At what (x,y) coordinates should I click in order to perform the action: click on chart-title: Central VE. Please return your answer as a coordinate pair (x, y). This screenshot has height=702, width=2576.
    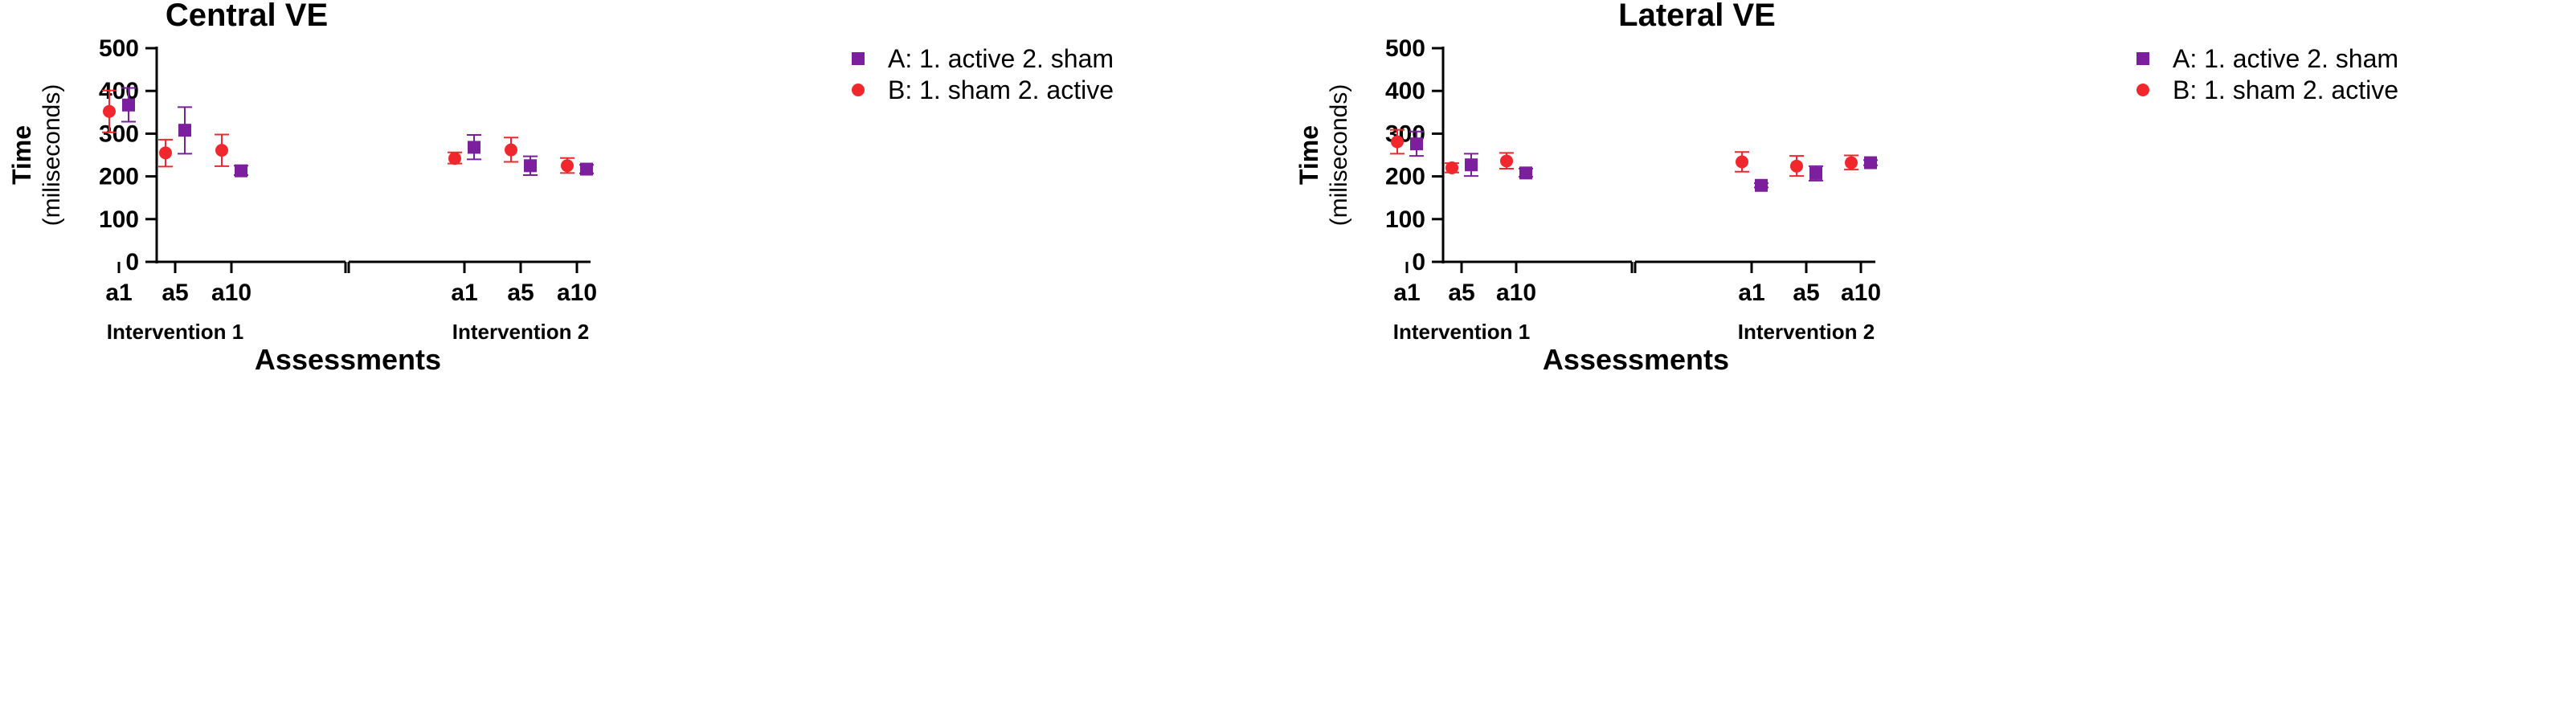
    Looking at the image, I should click on (247, 16).